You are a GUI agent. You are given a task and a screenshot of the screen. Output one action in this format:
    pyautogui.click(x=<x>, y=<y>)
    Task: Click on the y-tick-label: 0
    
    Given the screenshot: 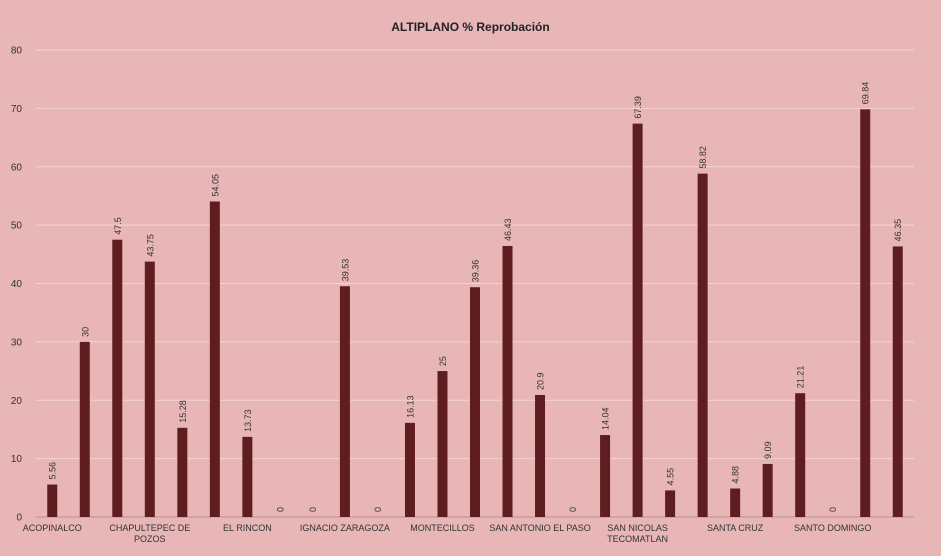 What is the action you would take?
    pyautogui.click(x=19, y=518)
    